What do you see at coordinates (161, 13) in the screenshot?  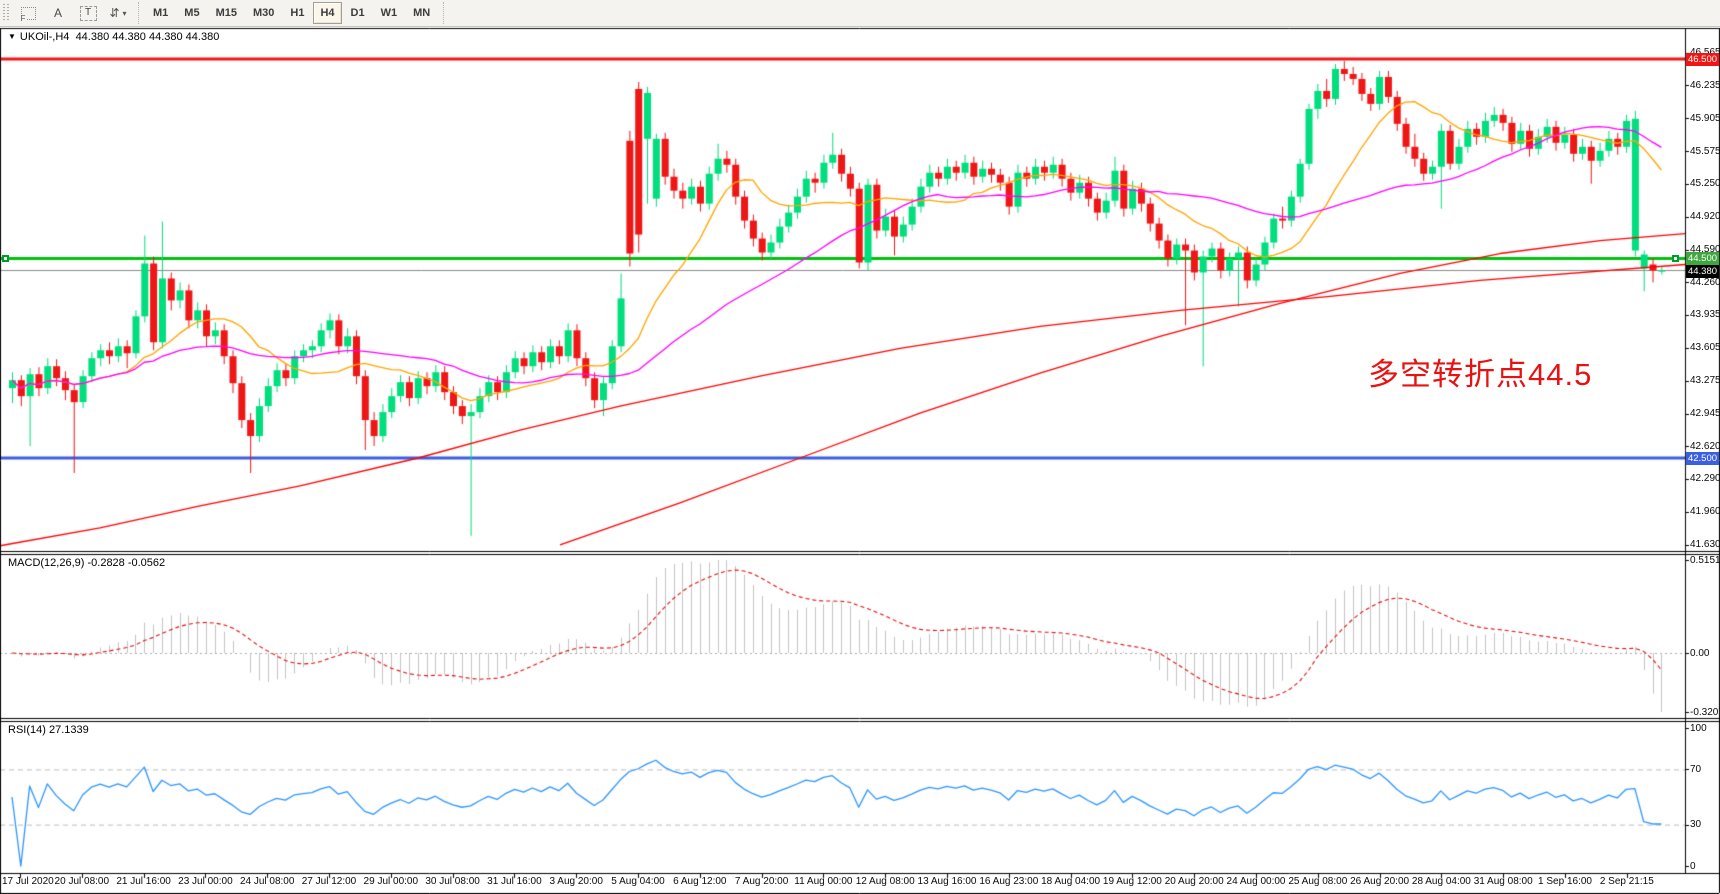 I see `timeframe-m1-button: M1` at bounding box center [161, 13].